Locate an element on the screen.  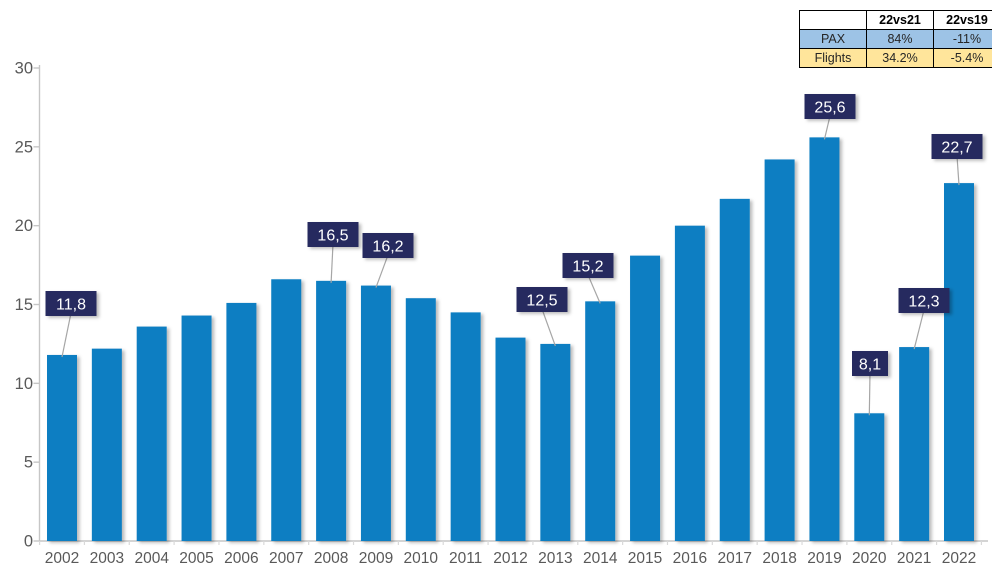
x-axis-label: 2018 is located at coordinates (779, 558).